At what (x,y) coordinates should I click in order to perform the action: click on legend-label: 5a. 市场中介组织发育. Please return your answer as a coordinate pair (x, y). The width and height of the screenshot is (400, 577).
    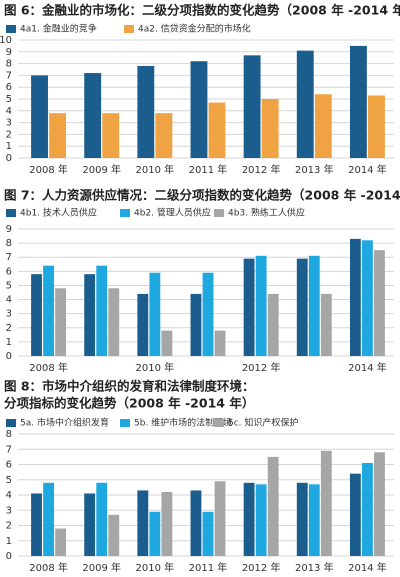
    Looking at the image, I should click on (64, 423).